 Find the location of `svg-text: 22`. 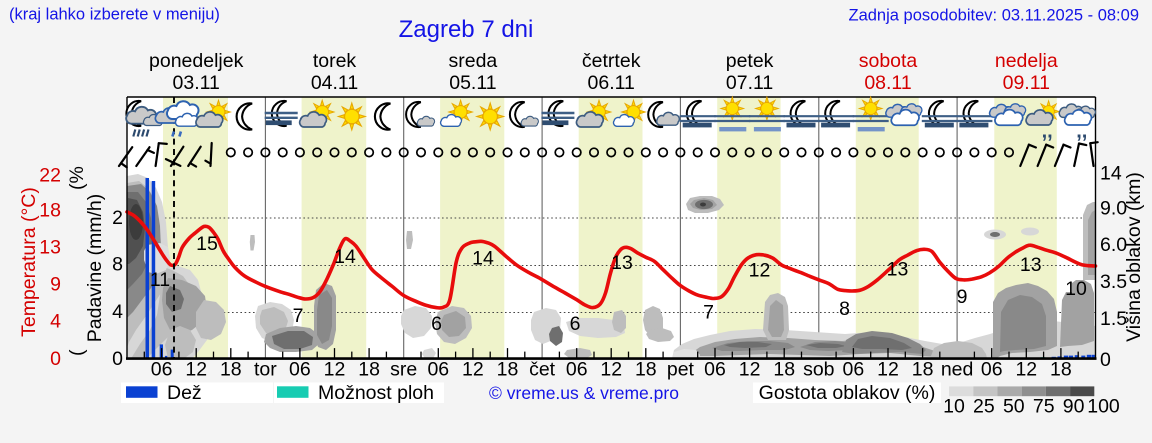

svg-text: 22 is located at coordinates (50, 176).